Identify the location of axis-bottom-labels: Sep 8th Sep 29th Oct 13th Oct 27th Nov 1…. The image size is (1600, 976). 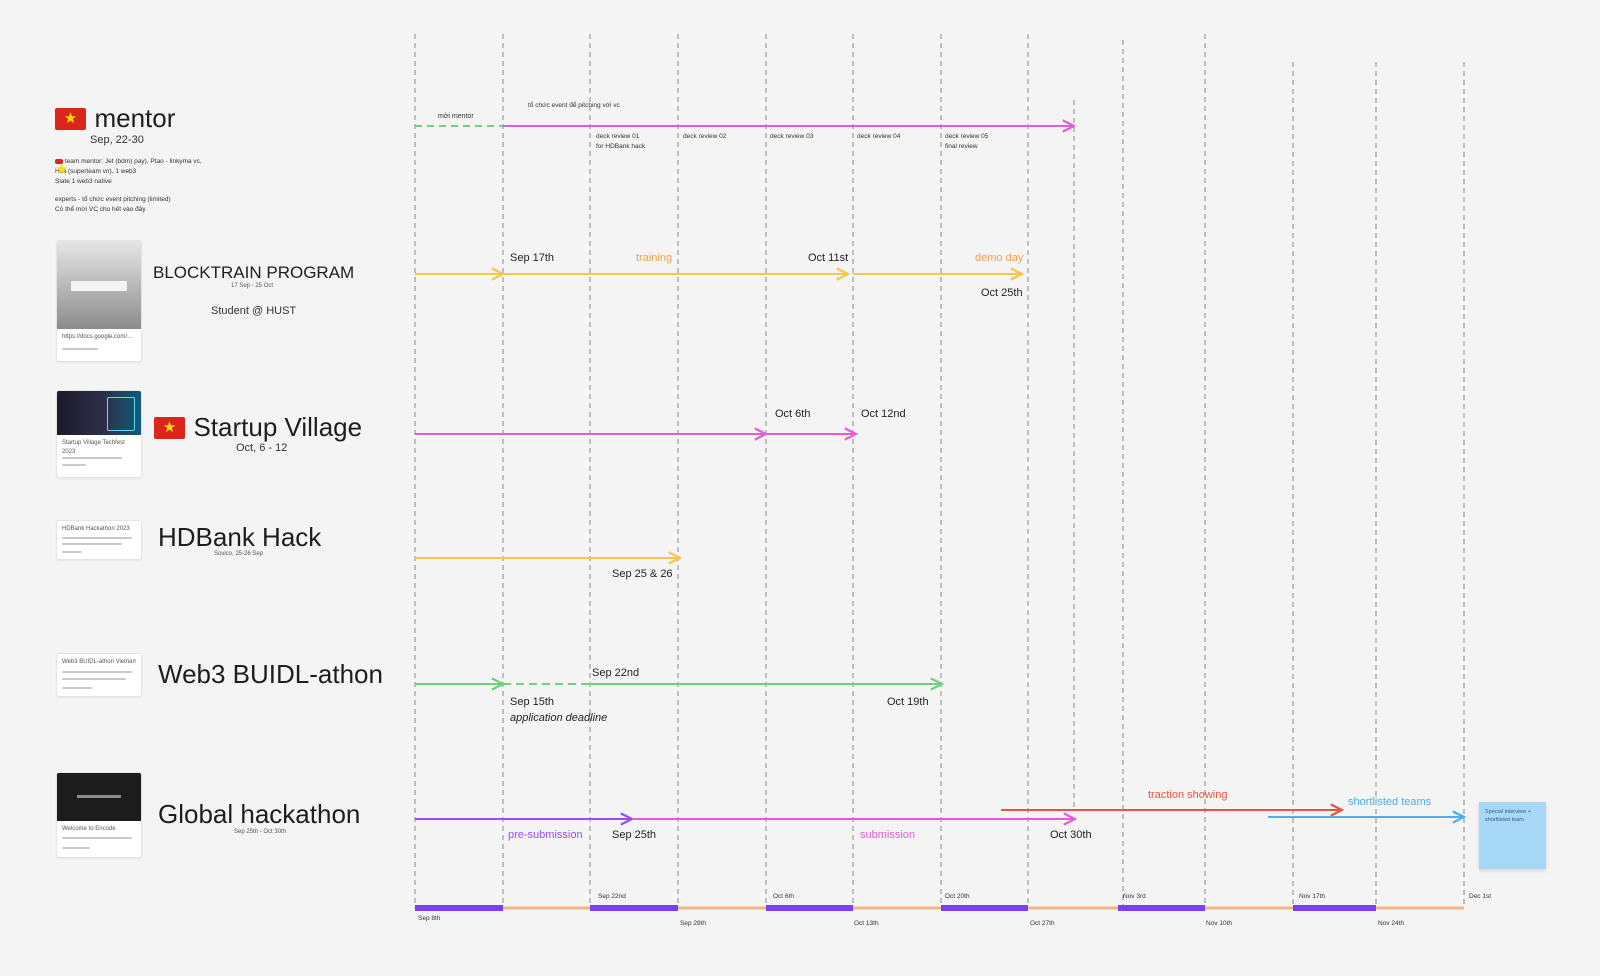
(911, 921).